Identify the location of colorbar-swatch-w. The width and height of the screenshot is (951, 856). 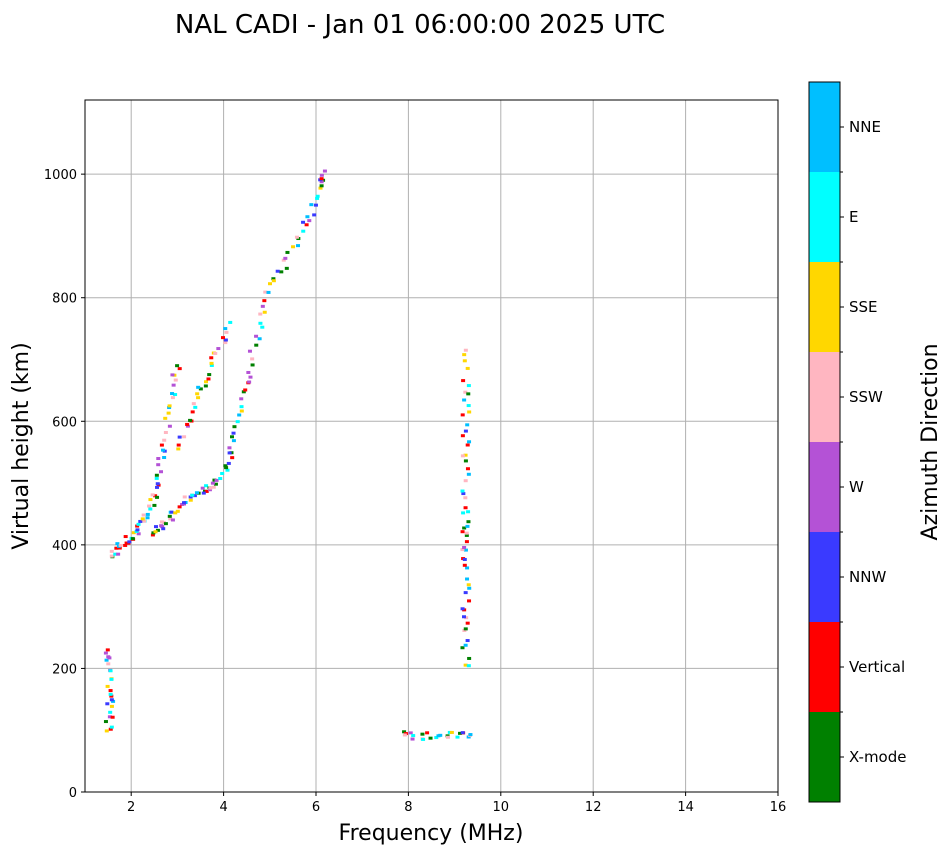
(824, 487).